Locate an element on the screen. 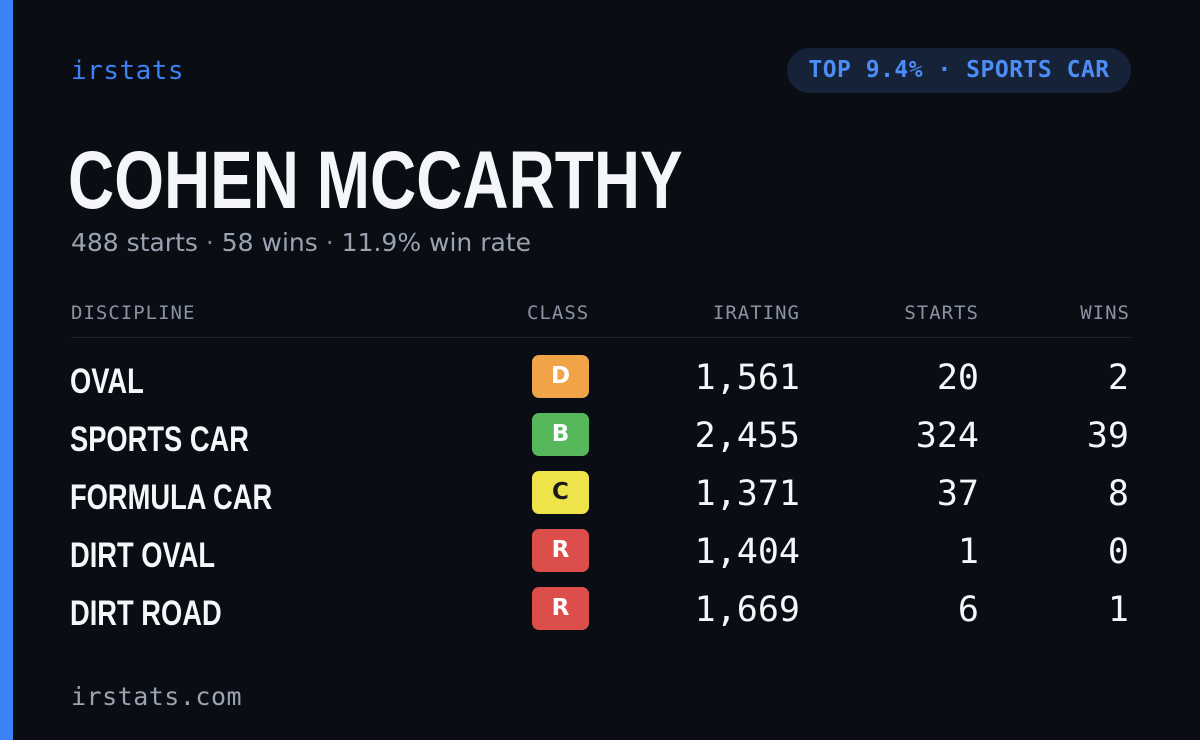  discipline-name: DIRT OVAL is located at coordinates (143, 555).